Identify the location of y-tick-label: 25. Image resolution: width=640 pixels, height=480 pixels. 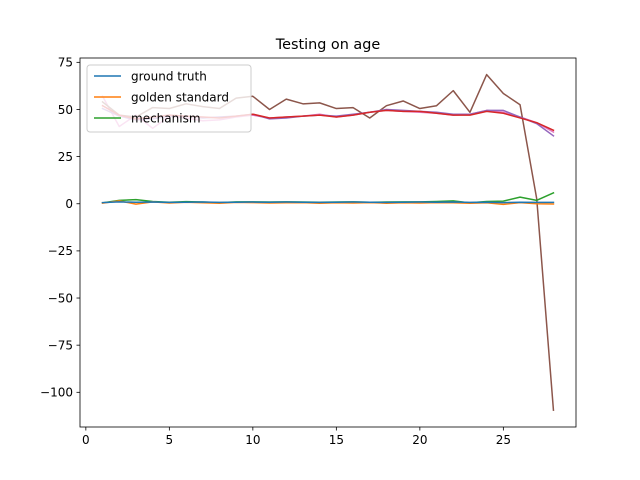
(65, 157).